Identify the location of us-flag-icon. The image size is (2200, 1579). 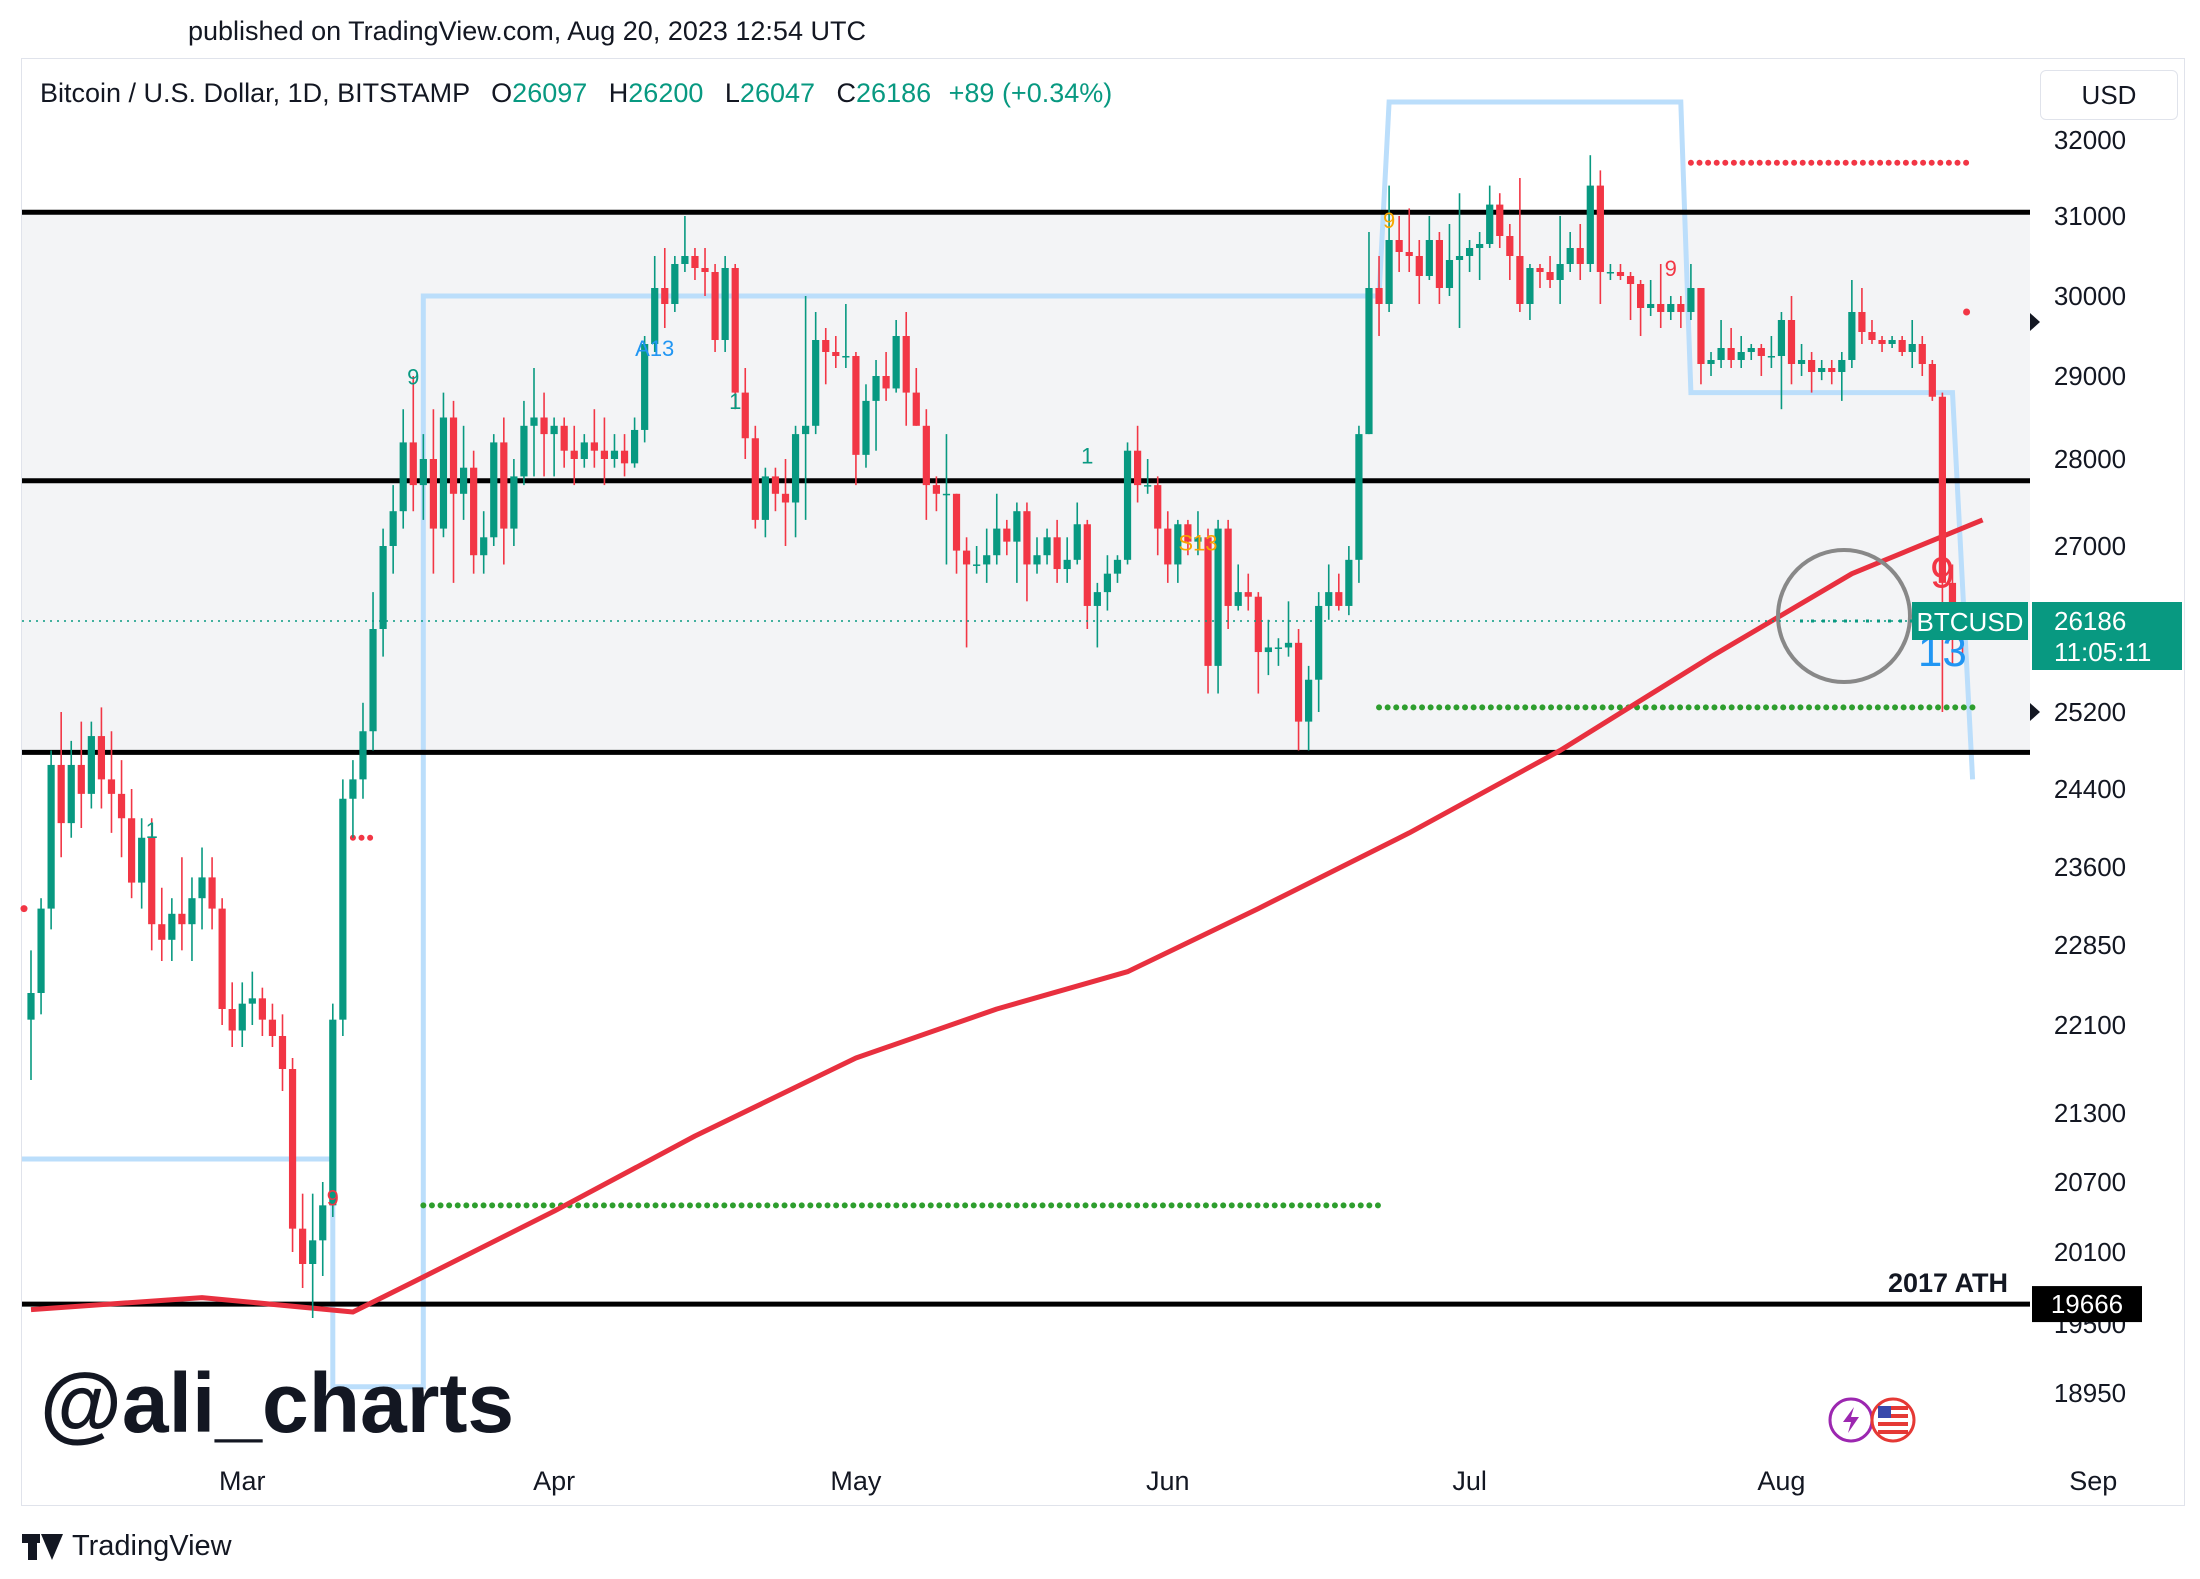
(1893, 1420).